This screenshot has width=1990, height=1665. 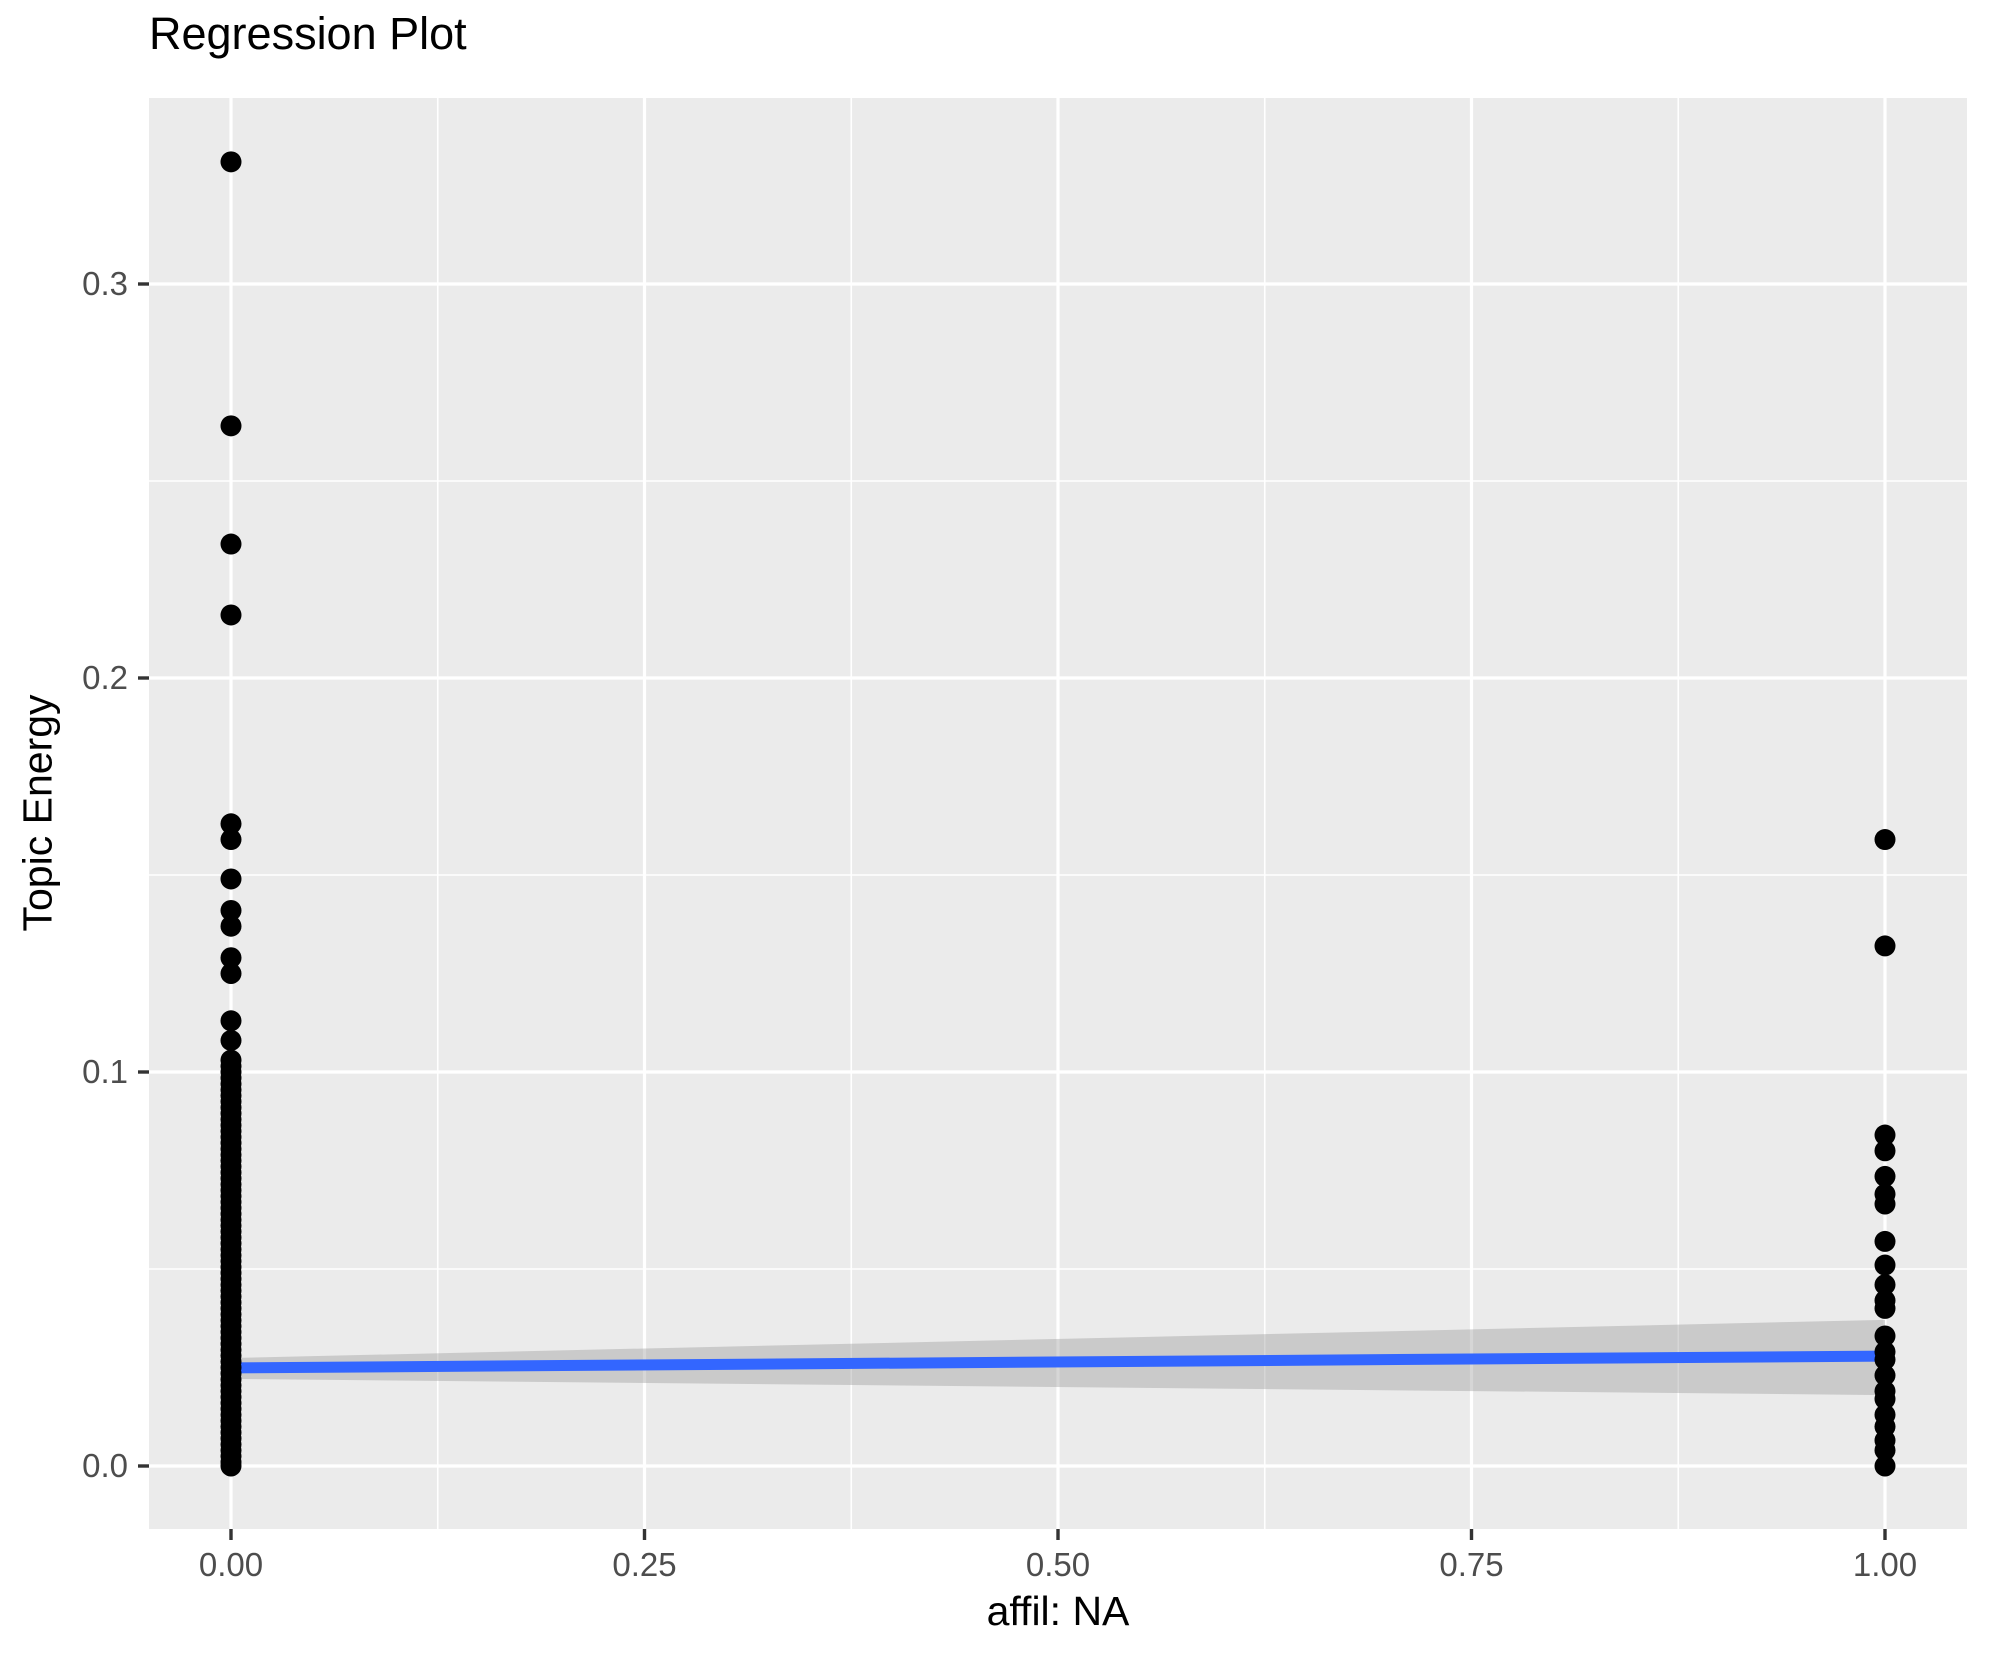 I want to click on plot-title: Regression Plot, so click(x=308, y=33).